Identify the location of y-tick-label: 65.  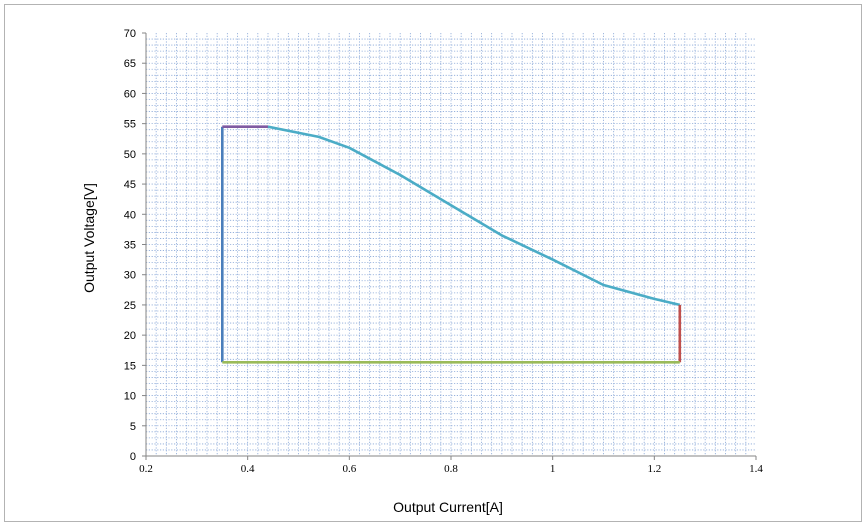
(130, 64).